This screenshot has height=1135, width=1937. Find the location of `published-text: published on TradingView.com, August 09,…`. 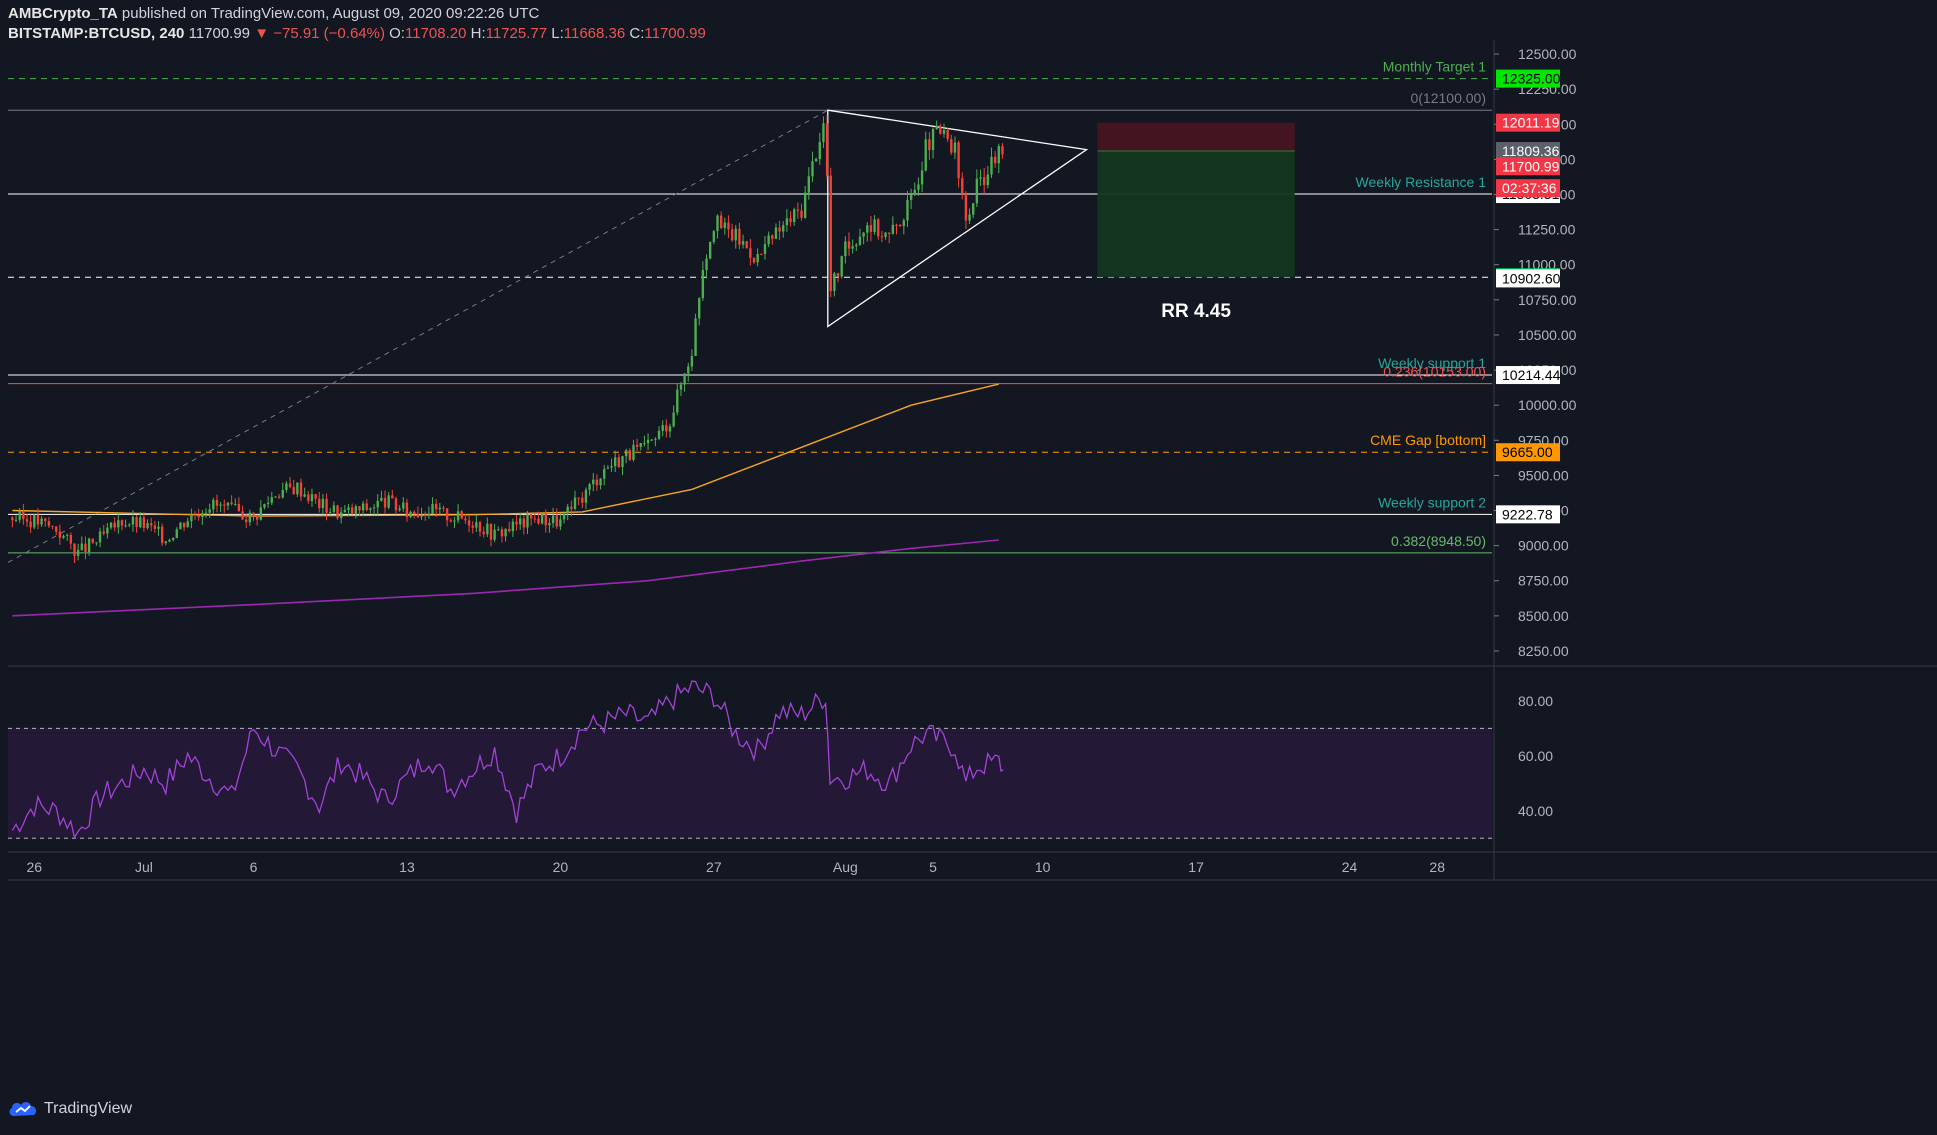

published-text: published on TradingView.com, August 09,… is located at coordinates (330, 13).